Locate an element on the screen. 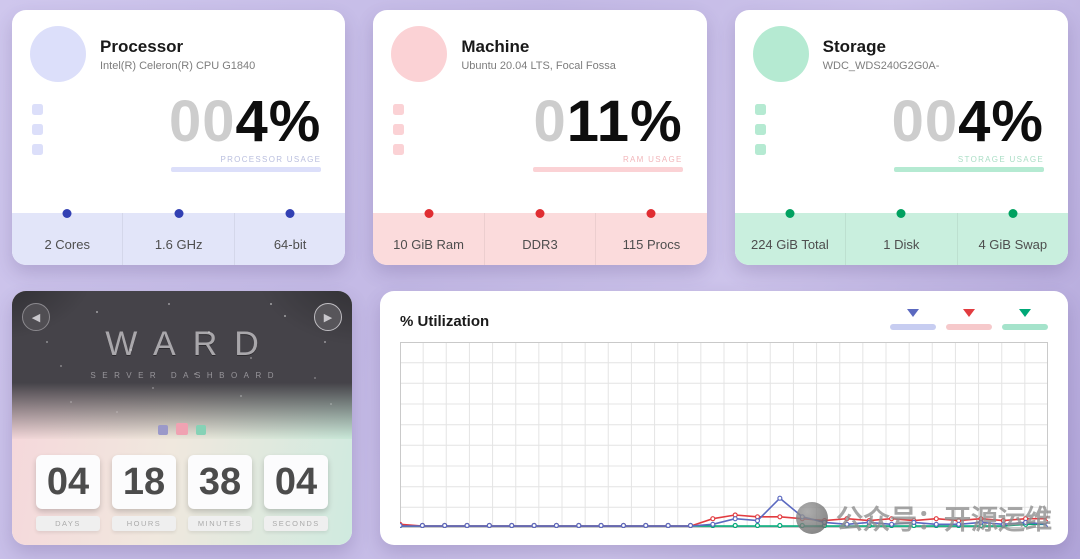 Image resolution: width=1080 pixels, height=559 pixels. card-subtitle: Ubuntu 20.04 LTS, Focal Fossa is located at coordinates (538, 65).